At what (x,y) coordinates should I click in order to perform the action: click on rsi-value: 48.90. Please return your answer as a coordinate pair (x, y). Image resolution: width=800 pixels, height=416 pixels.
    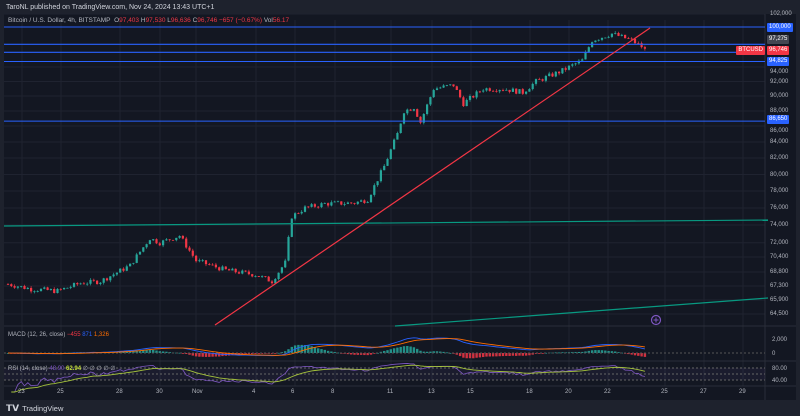
    Looking at the image, I should click on (57, 369).